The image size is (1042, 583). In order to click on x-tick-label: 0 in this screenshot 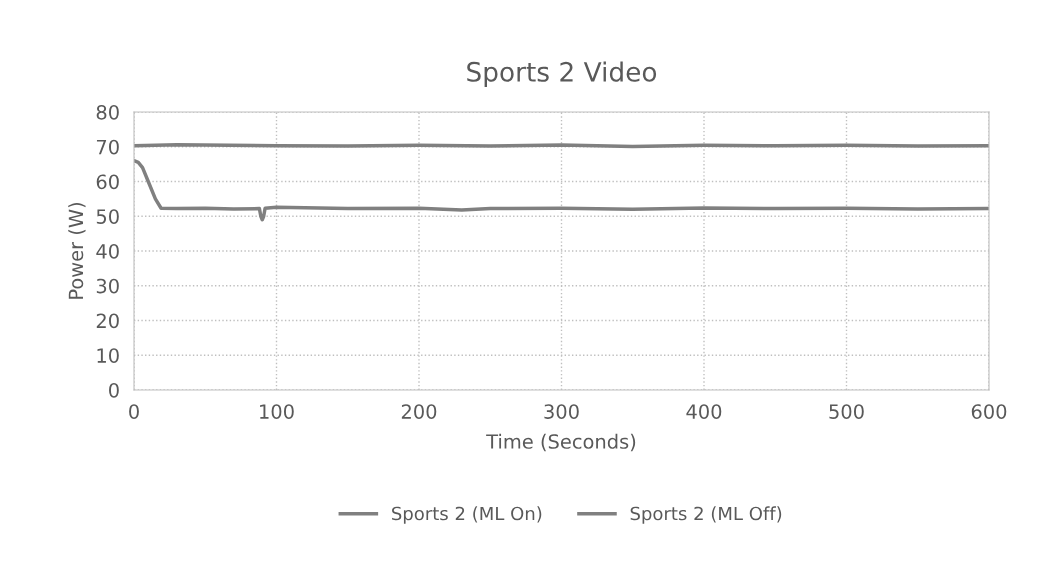, I will do `click(134, 411)`.